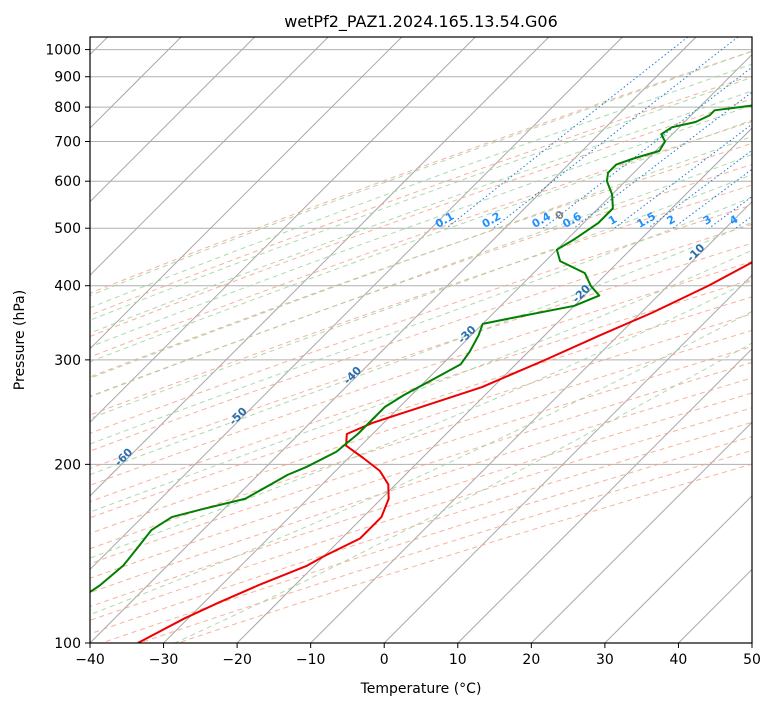 The width and height of the screenshot is (775, 708). What do you see at coordinates (67, 465) in the screenshot?
I see `y-tick-label: 200` at bounding box center [67, 465].